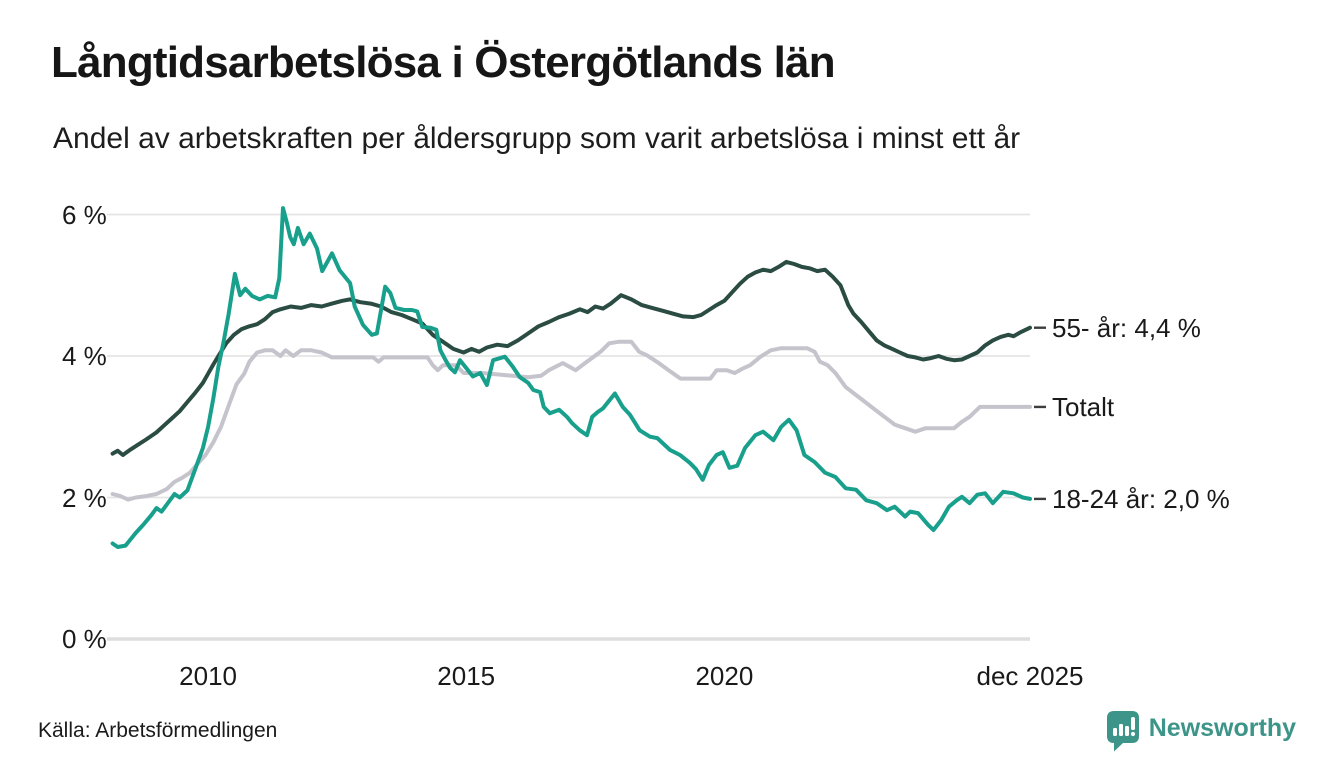  Describe the element at coordinates (724, 676) in the screenshot. I see `xtick-2: 2020` at that location.